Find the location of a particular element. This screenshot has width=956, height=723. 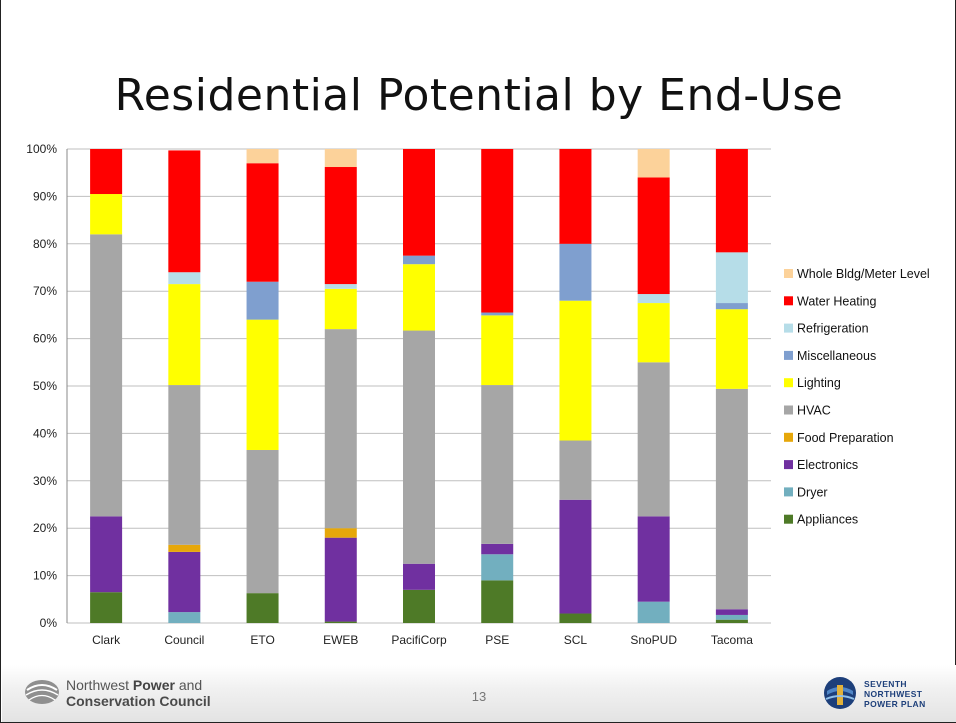

x-tick-label: PSE is located at coordinates (497, 640).